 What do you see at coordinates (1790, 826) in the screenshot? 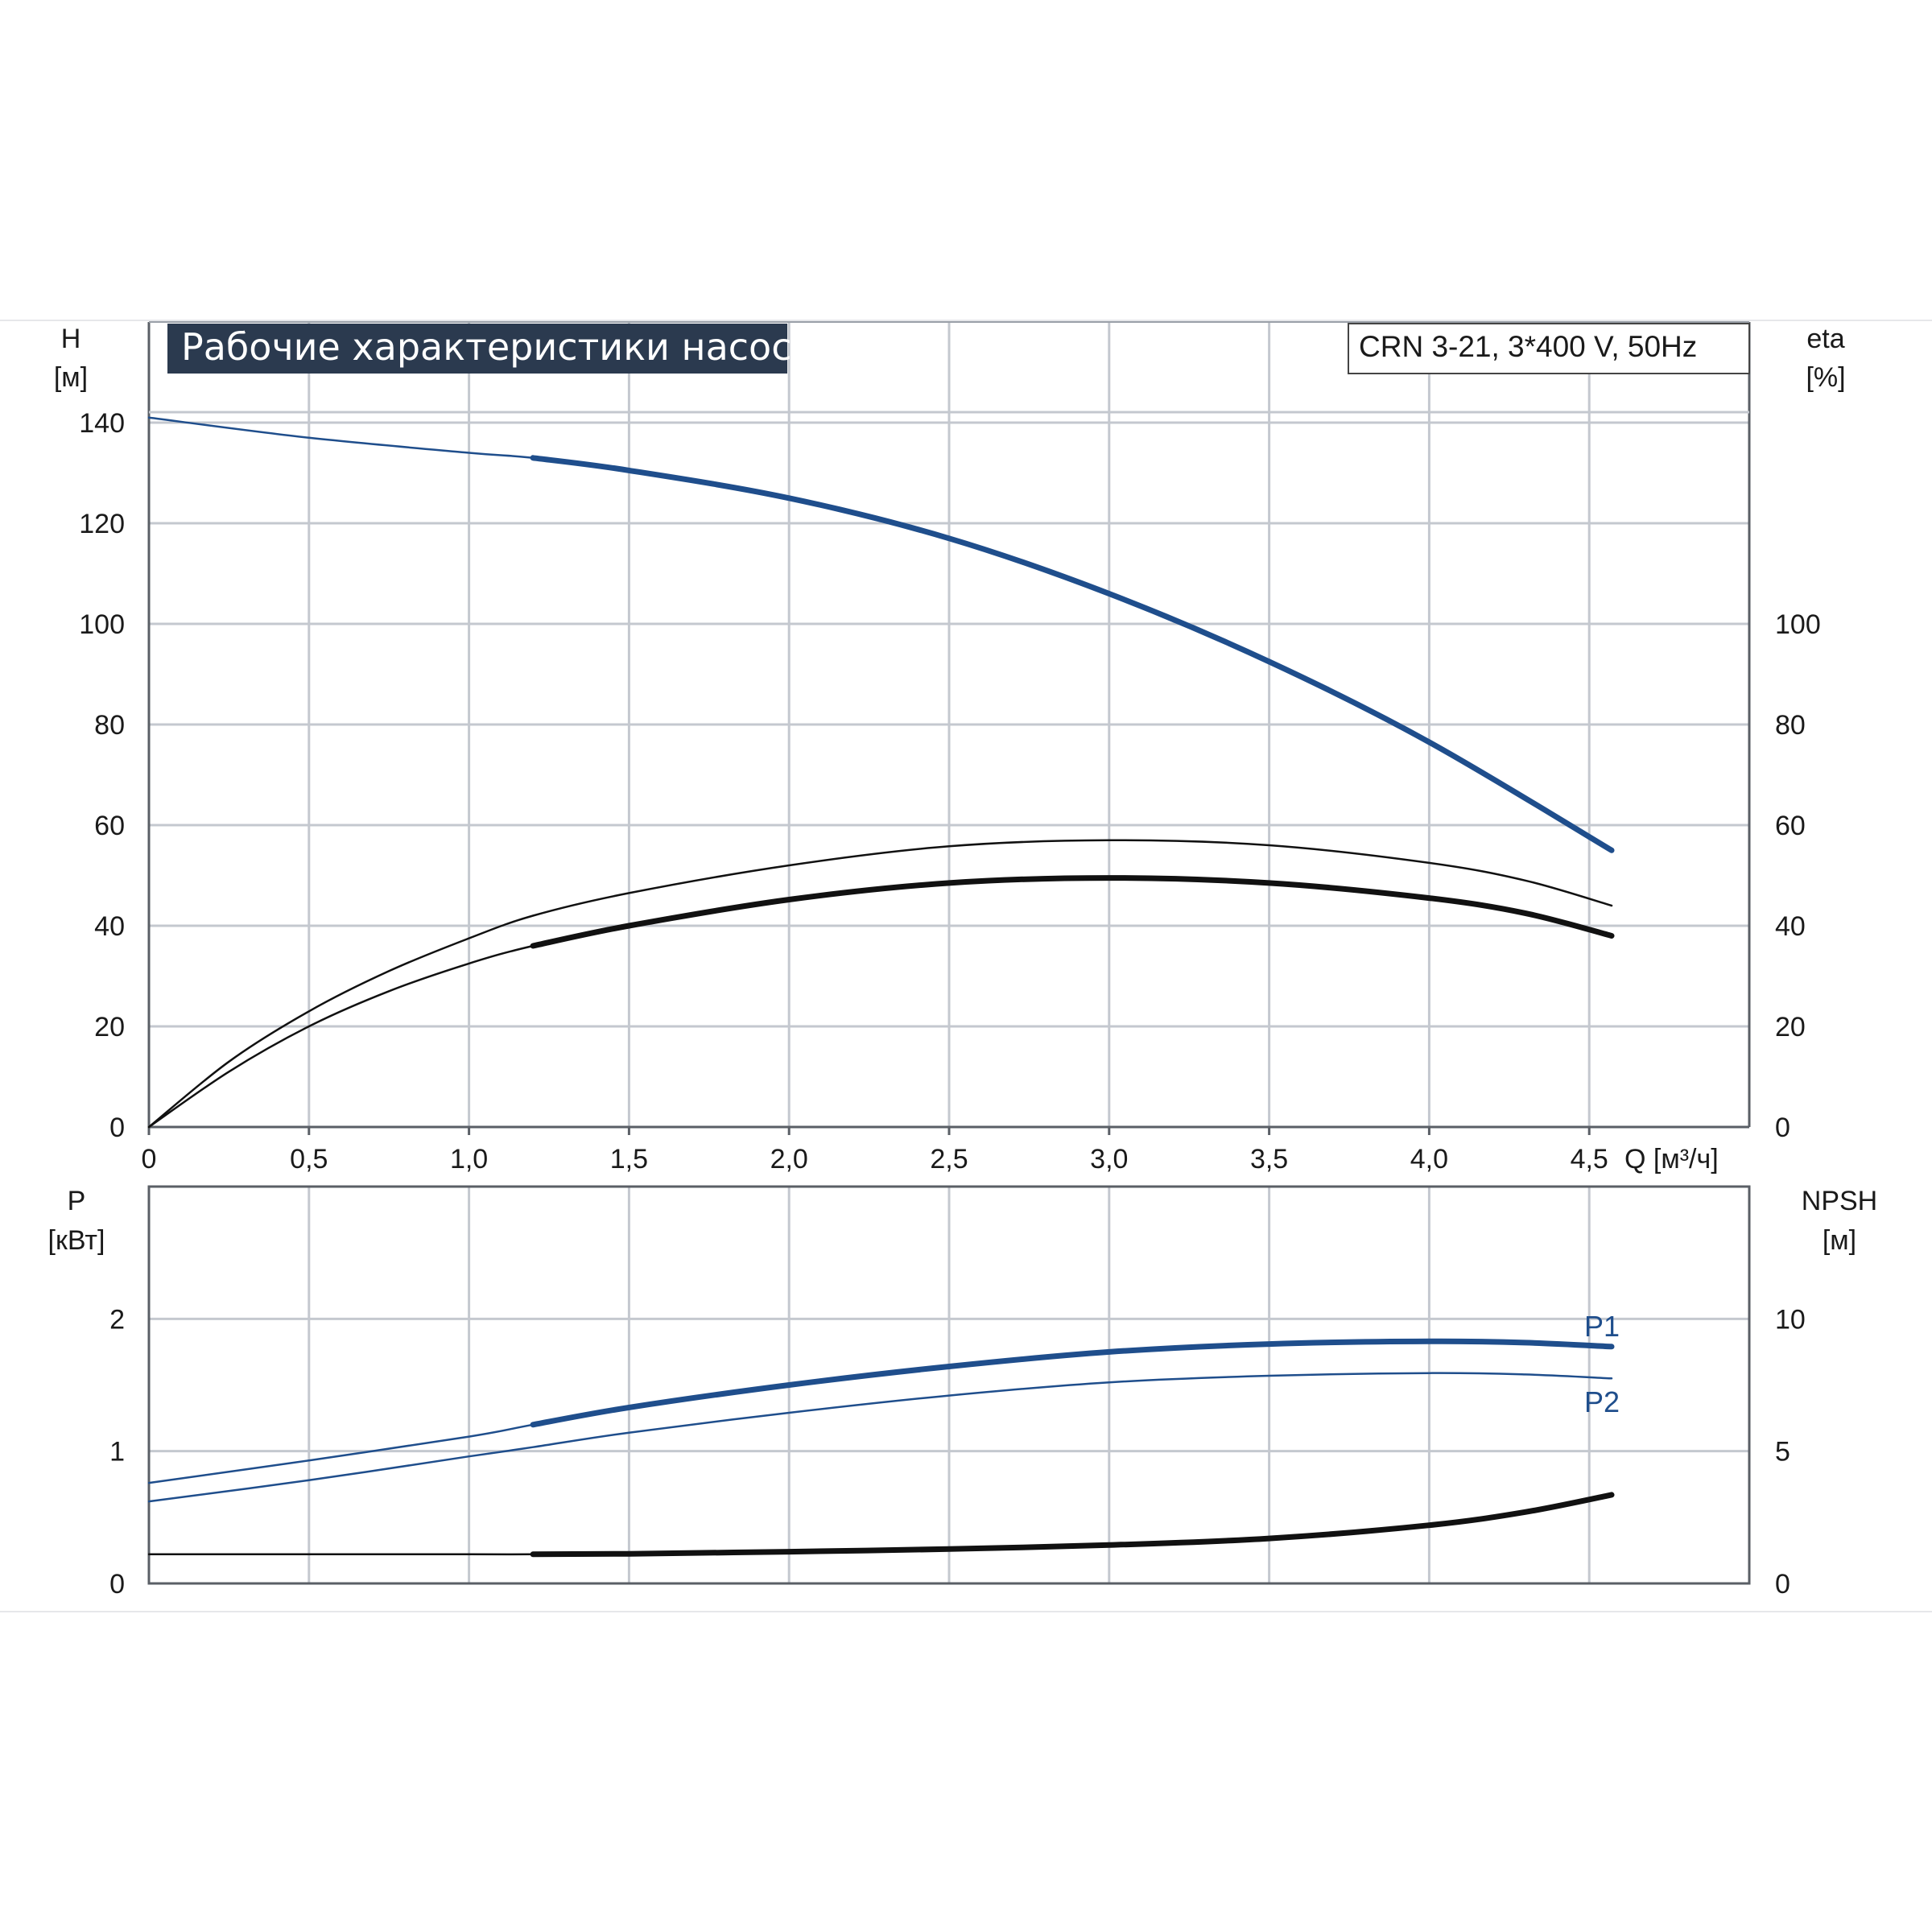
I see `eta-tick-label: 60` at bounding box center [1790, 826].